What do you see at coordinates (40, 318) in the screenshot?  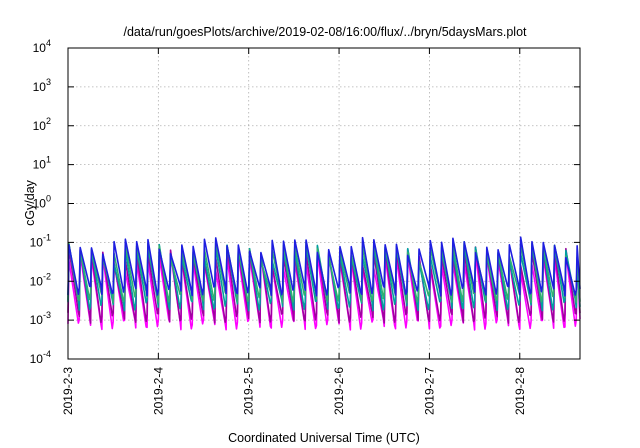 I see `y-tick-label: 10⁻³` at bounding box center [40, 318].